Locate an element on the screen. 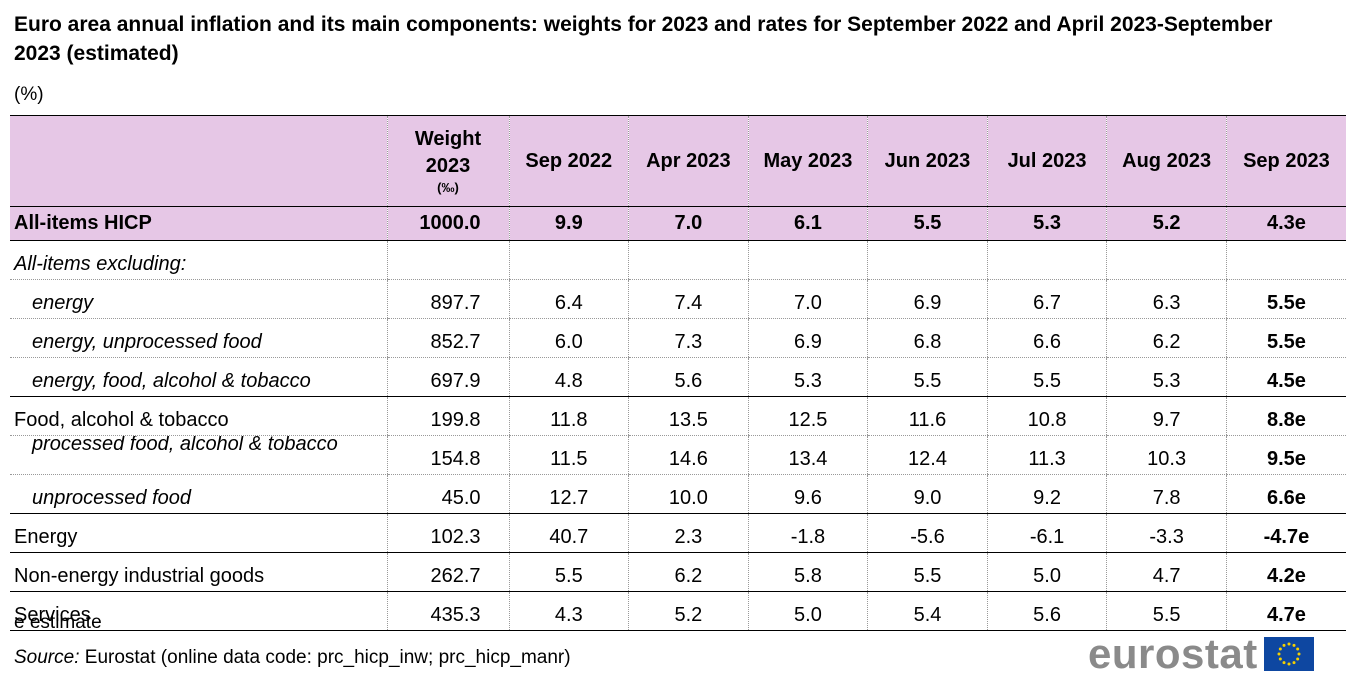 This screenshot has height=685, width=1360. header-col-5: Jul 2023 is located at coordinates (1046, 161).